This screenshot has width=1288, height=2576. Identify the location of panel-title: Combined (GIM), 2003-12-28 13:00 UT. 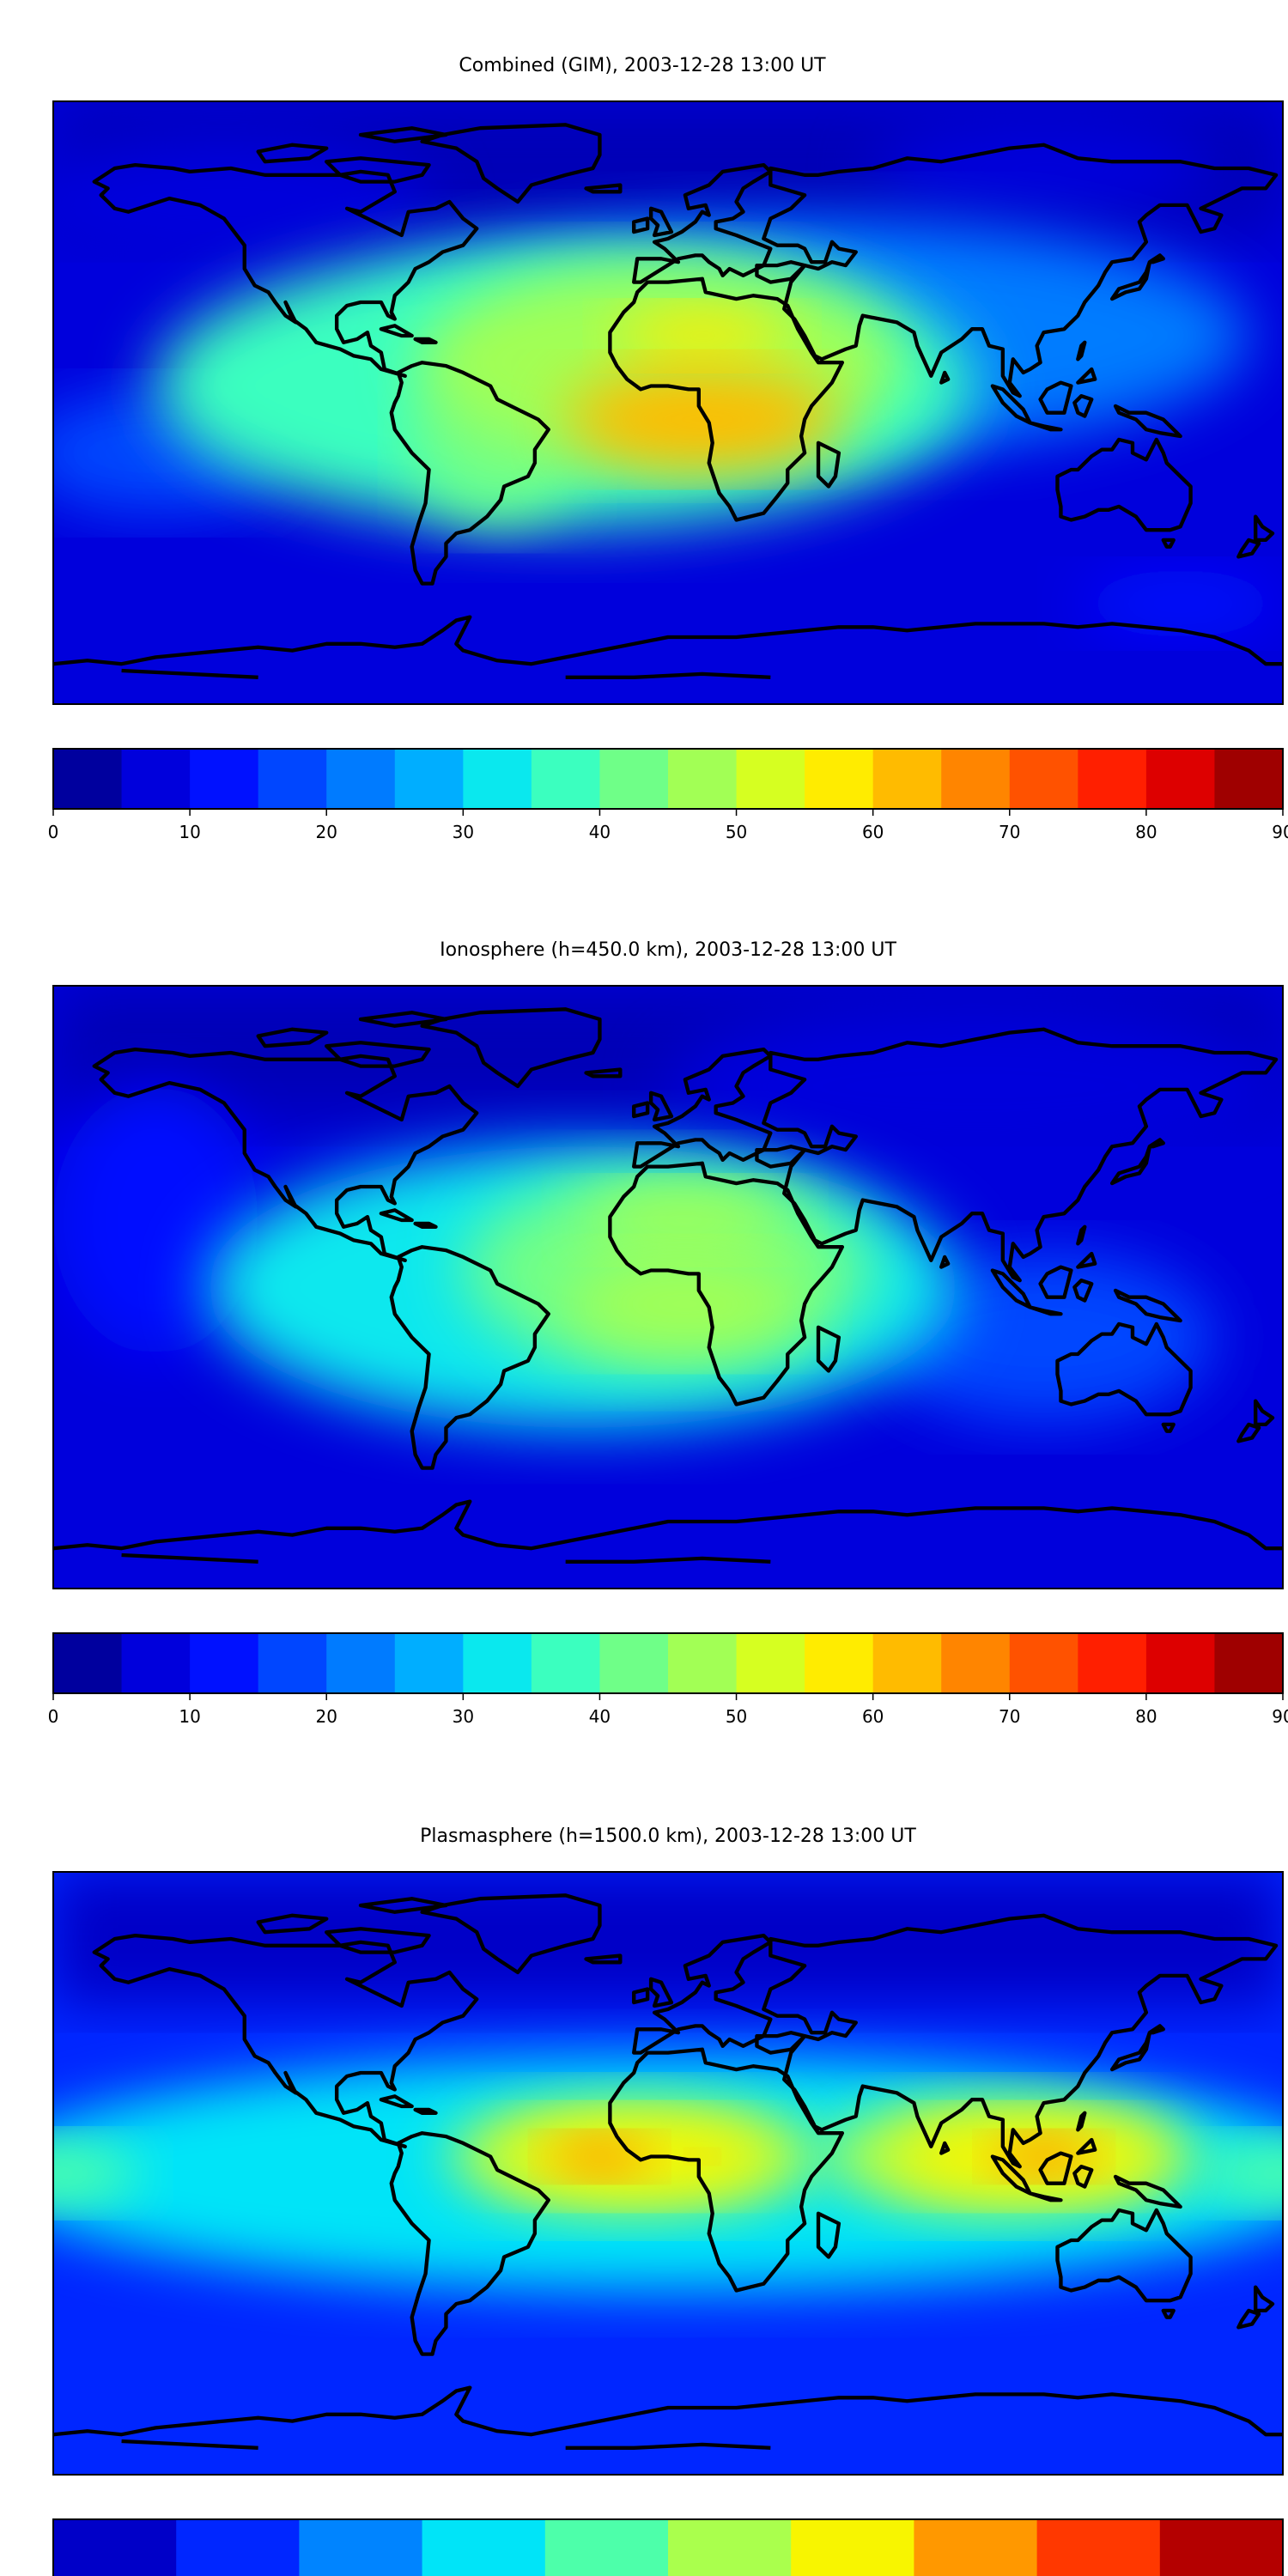
(642, 66).